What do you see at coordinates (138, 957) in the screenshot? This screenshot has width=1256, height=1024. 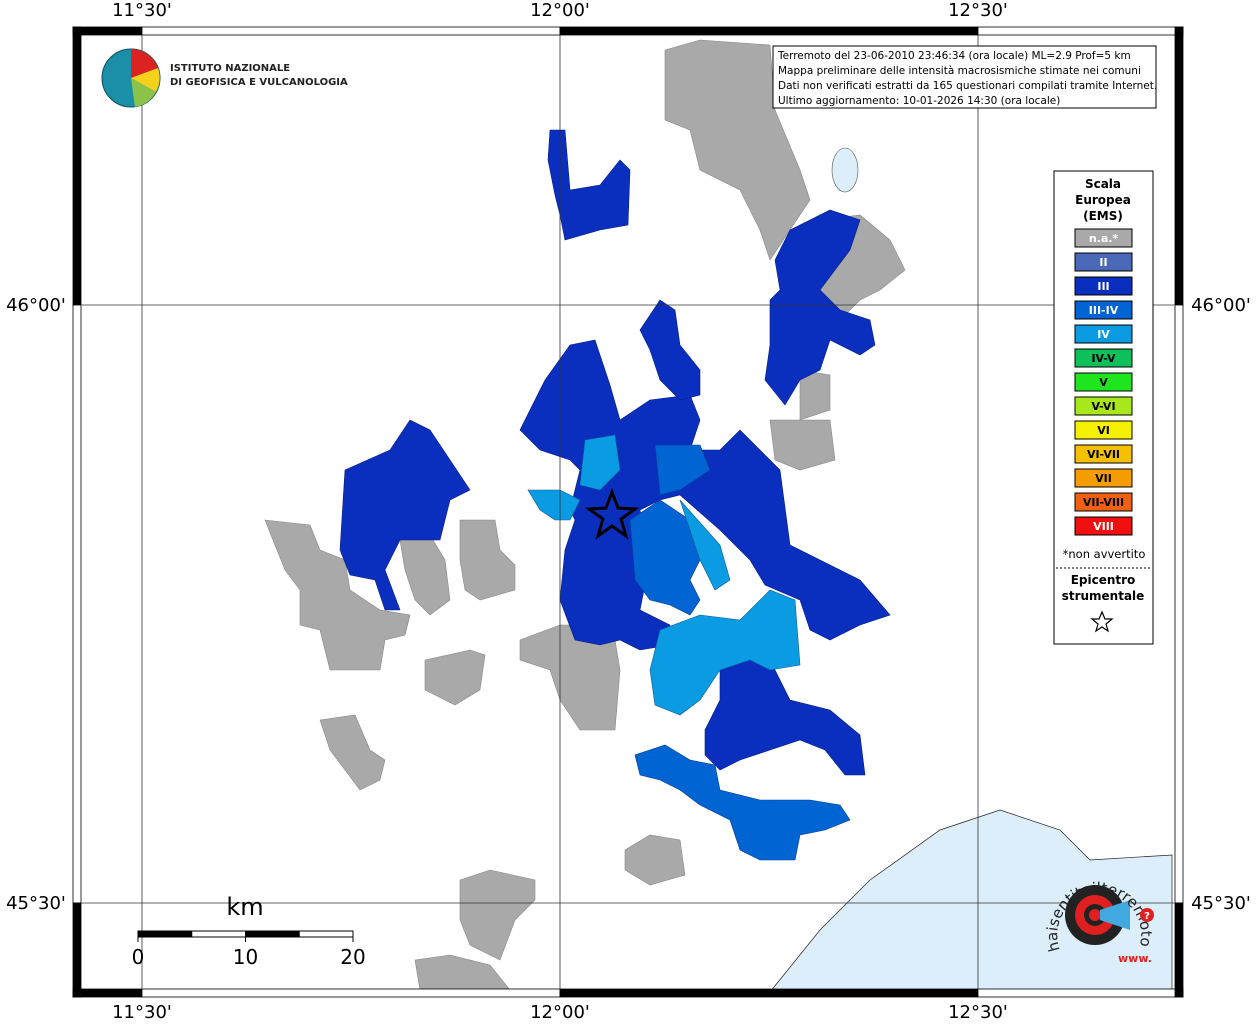 I see `scale-label: 0` at bounding box center [138, 957].